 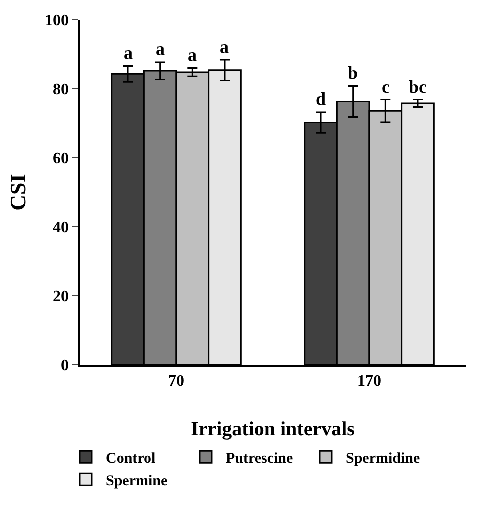 I want to click on x-axis-title: Irrigation intervals, so click(x=273, y=429).